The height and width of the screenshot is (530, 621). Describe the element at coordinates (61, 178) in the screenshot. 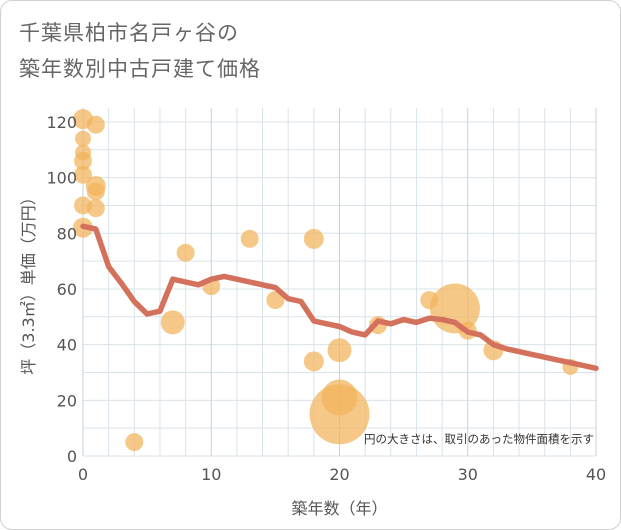

I see `y-tick-label: 100` at that location.